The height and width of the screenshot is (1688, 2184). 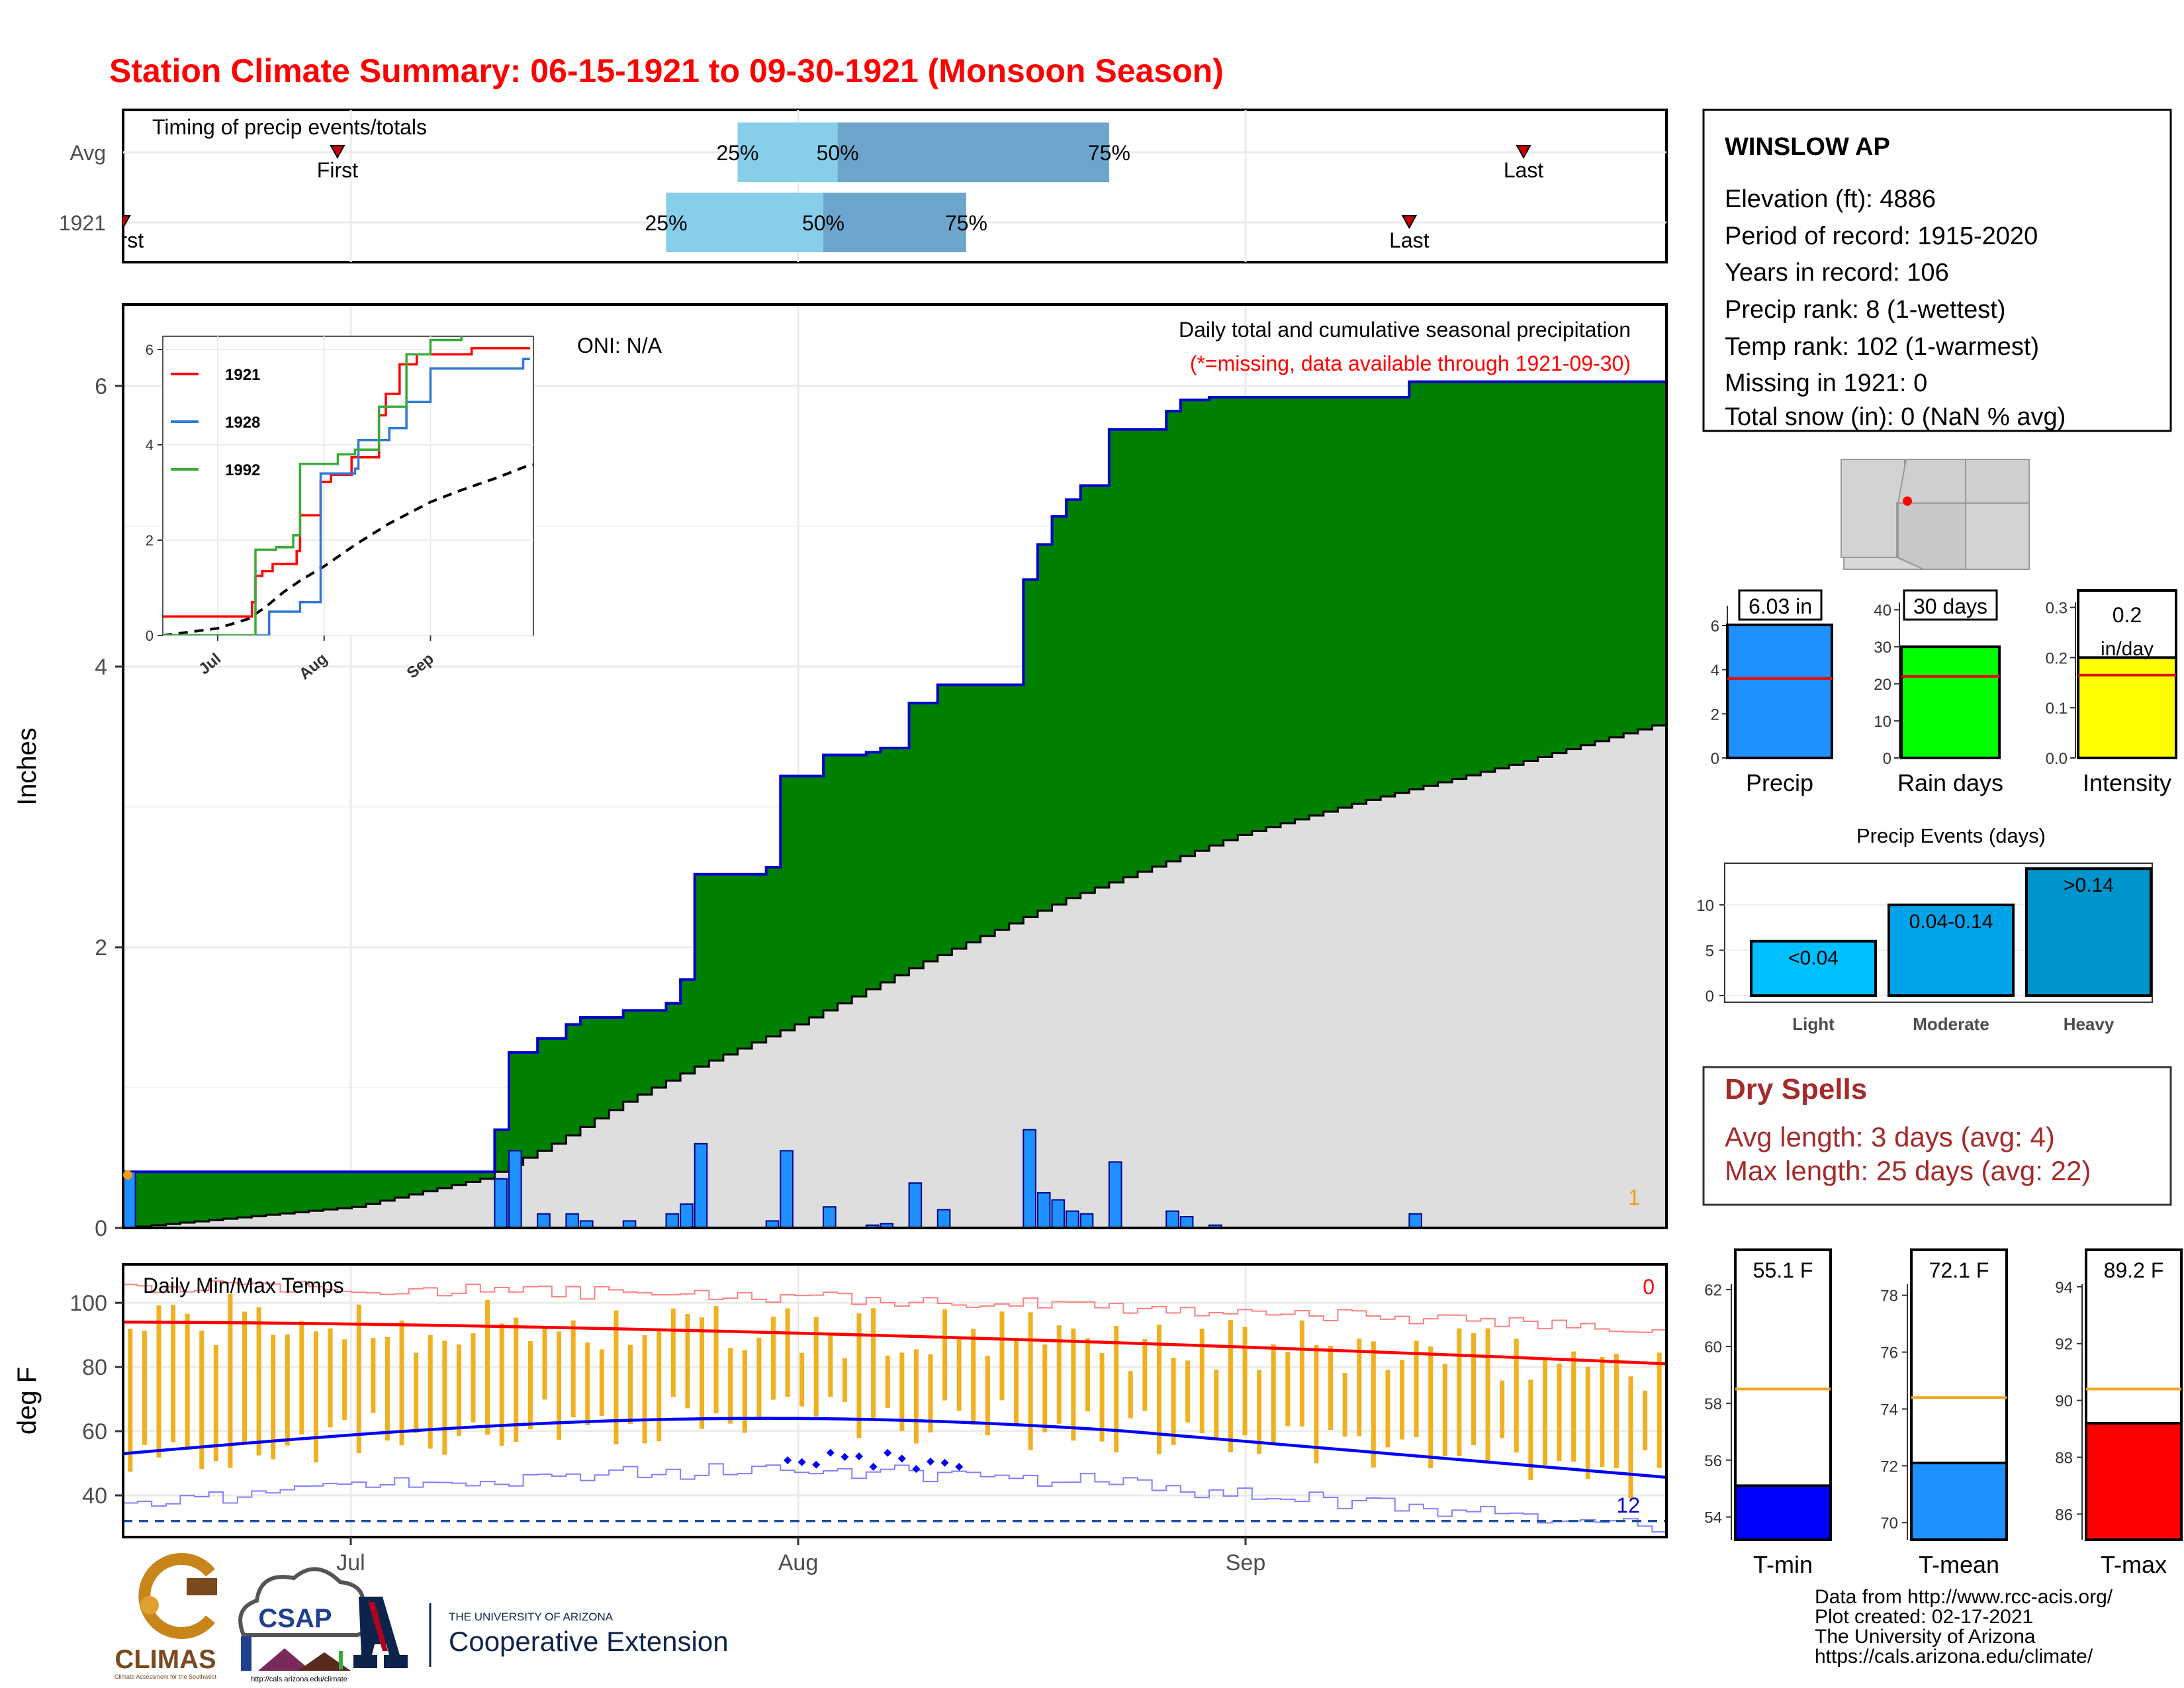 I want to click on stat-y-tick: 0.0, so click(x=2057, y=759).